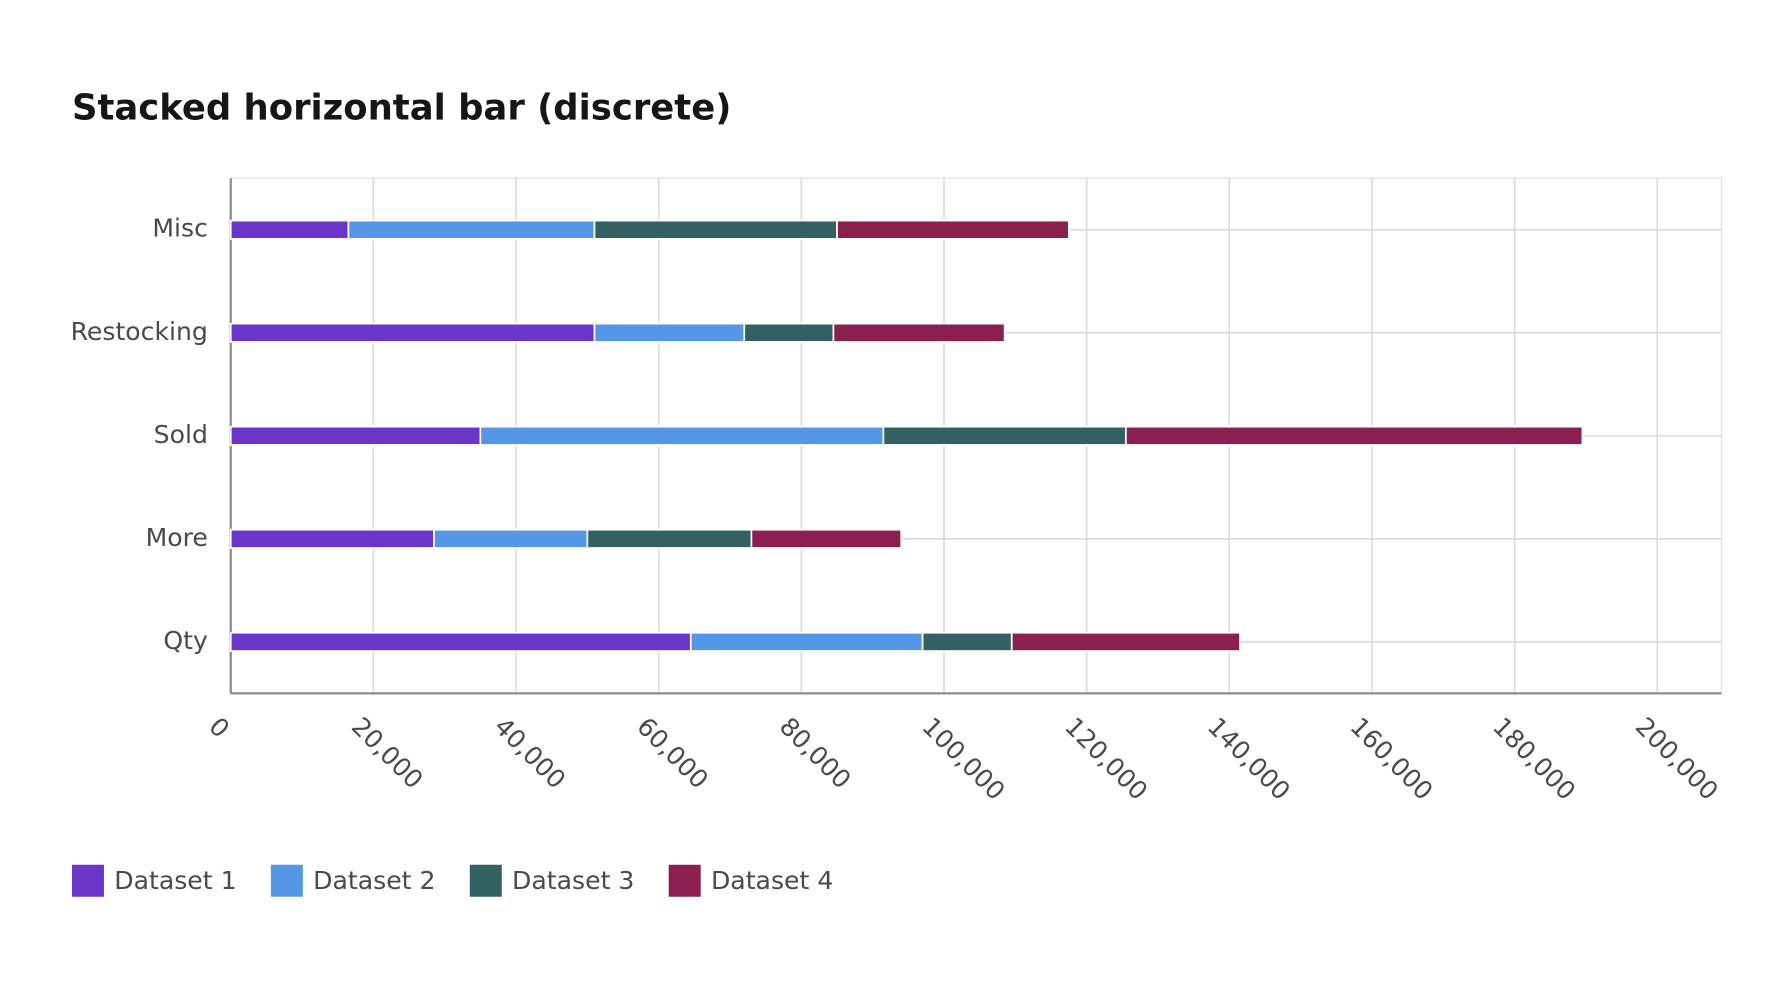 Image resolution: width=1782 pixels, height=987 pixels. Describe the element at coordinates (1677, 759) in the screenshot. I see `x-tick-label: 200,000` at that location.